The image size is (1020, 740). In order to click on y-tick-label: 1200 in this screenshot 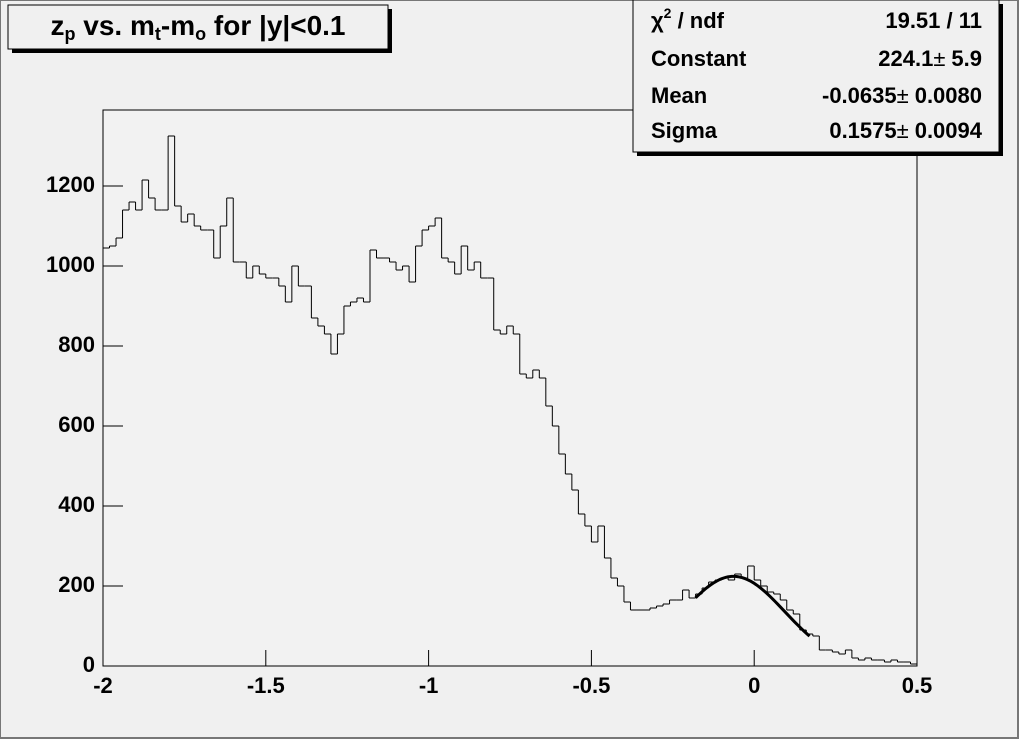, I will do `click(70, 184)`.